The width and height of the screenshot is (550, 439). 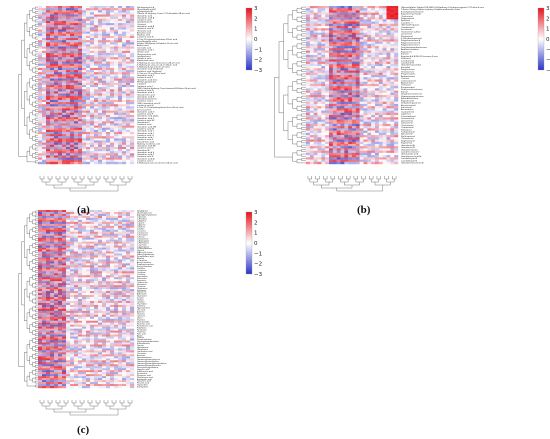 What do you see at coordinates (145, 61) in the screenshot?
I see `row-label: Madecassic acid` at bounding box center [145, 61].